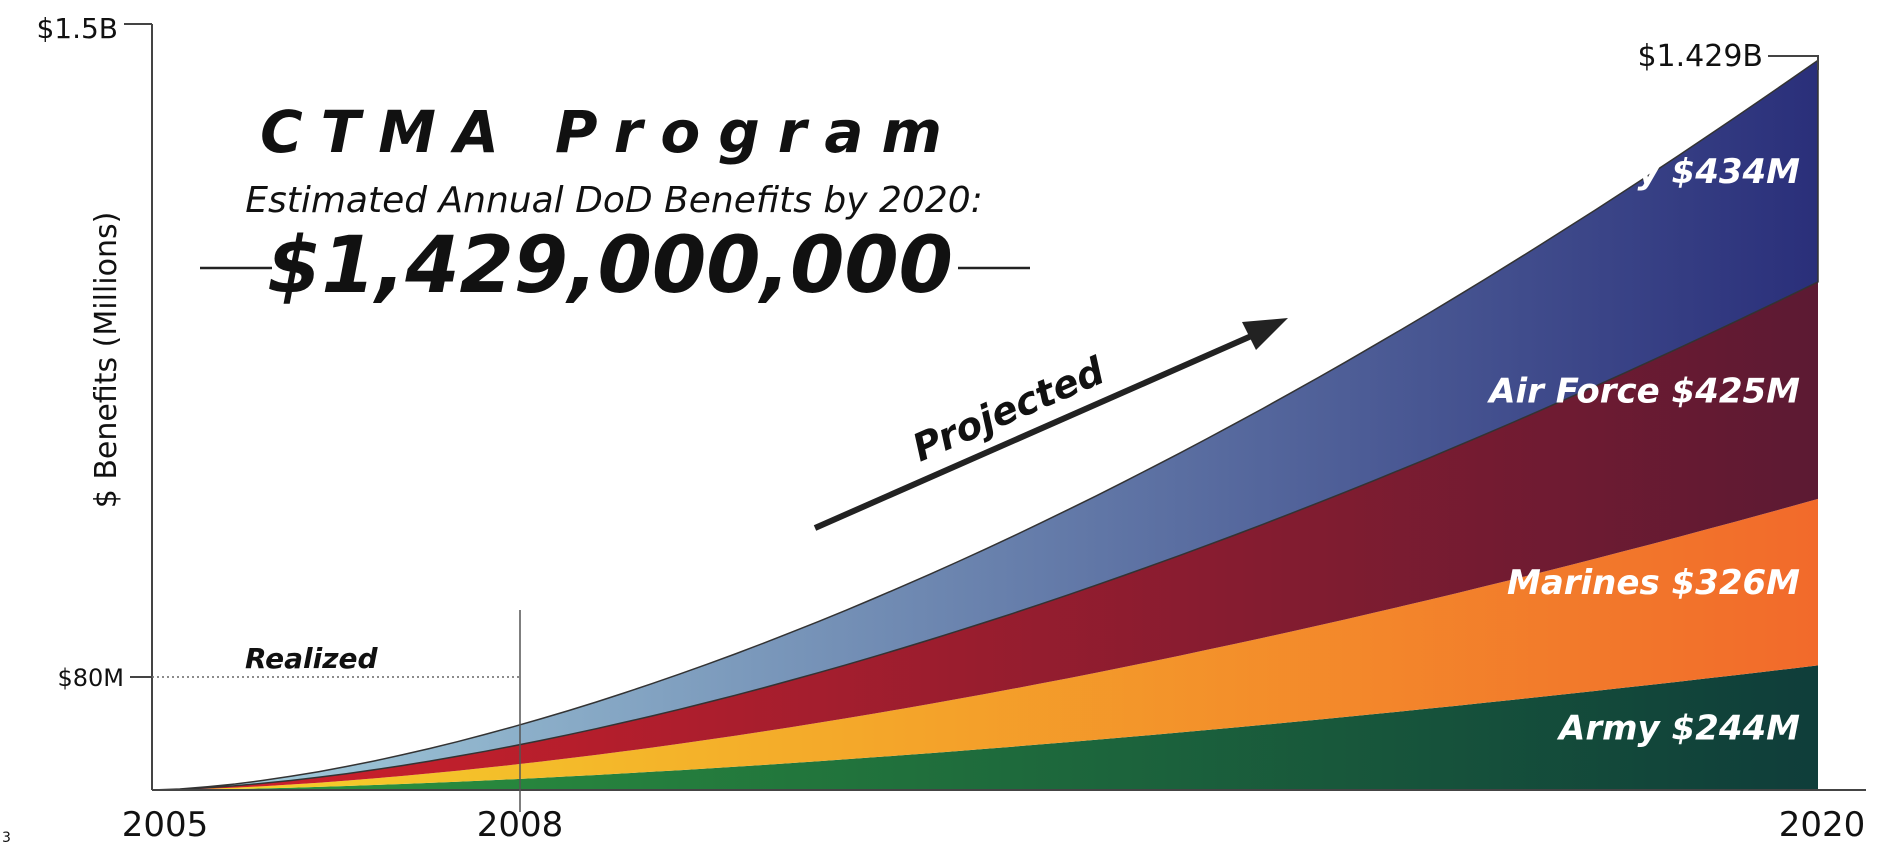  What do you see at coordinates (1040, 429) in the screenshot?
I see `projected-arrow-shaft` at bounding box center [1040, 429].